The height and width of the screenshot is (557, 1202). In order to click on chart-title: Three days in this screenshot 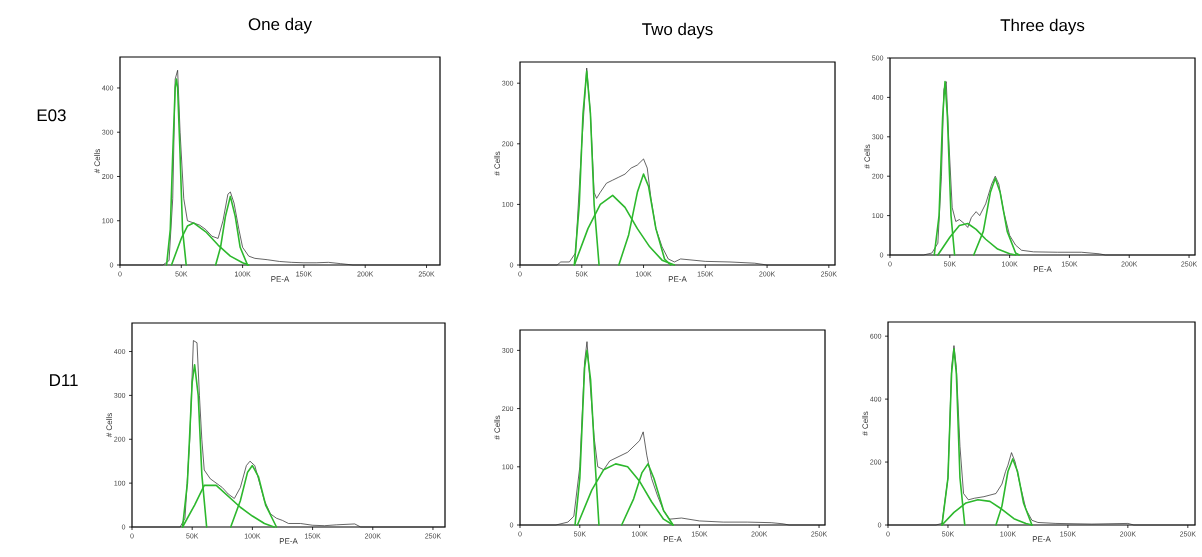, I will do `click(1042, 26)`.